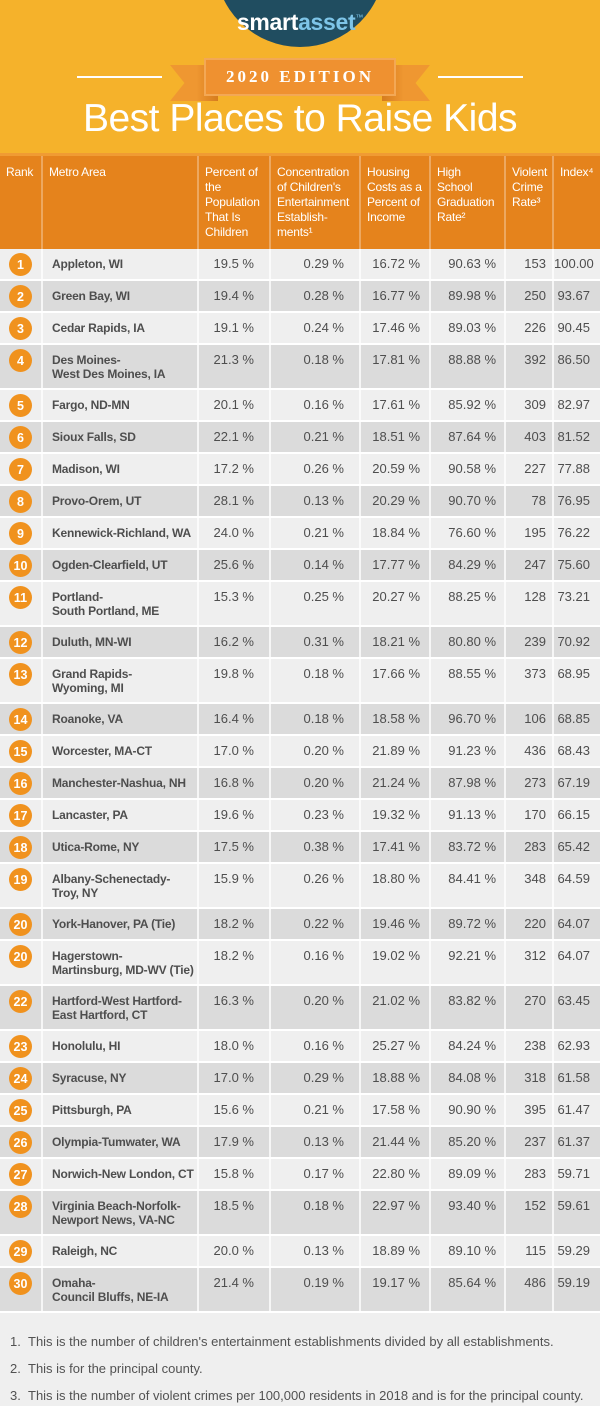 The image size is (600, 1406). Describe the element at coordinates (396, 1046) in the screenshot. I see `cell-housing: 25.27 %` at that location.